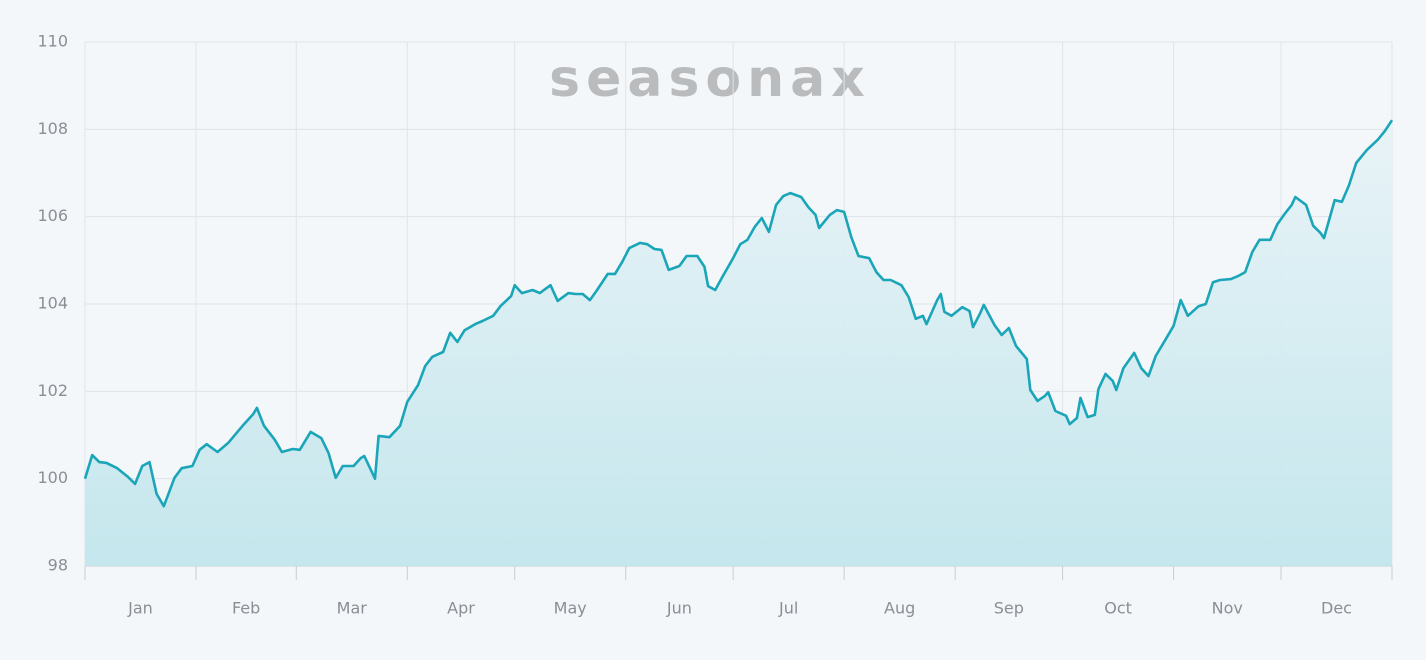  Describe the element at coordinates (52, 390) in the screenshot. I see `y-tick-label: 102` at that location.